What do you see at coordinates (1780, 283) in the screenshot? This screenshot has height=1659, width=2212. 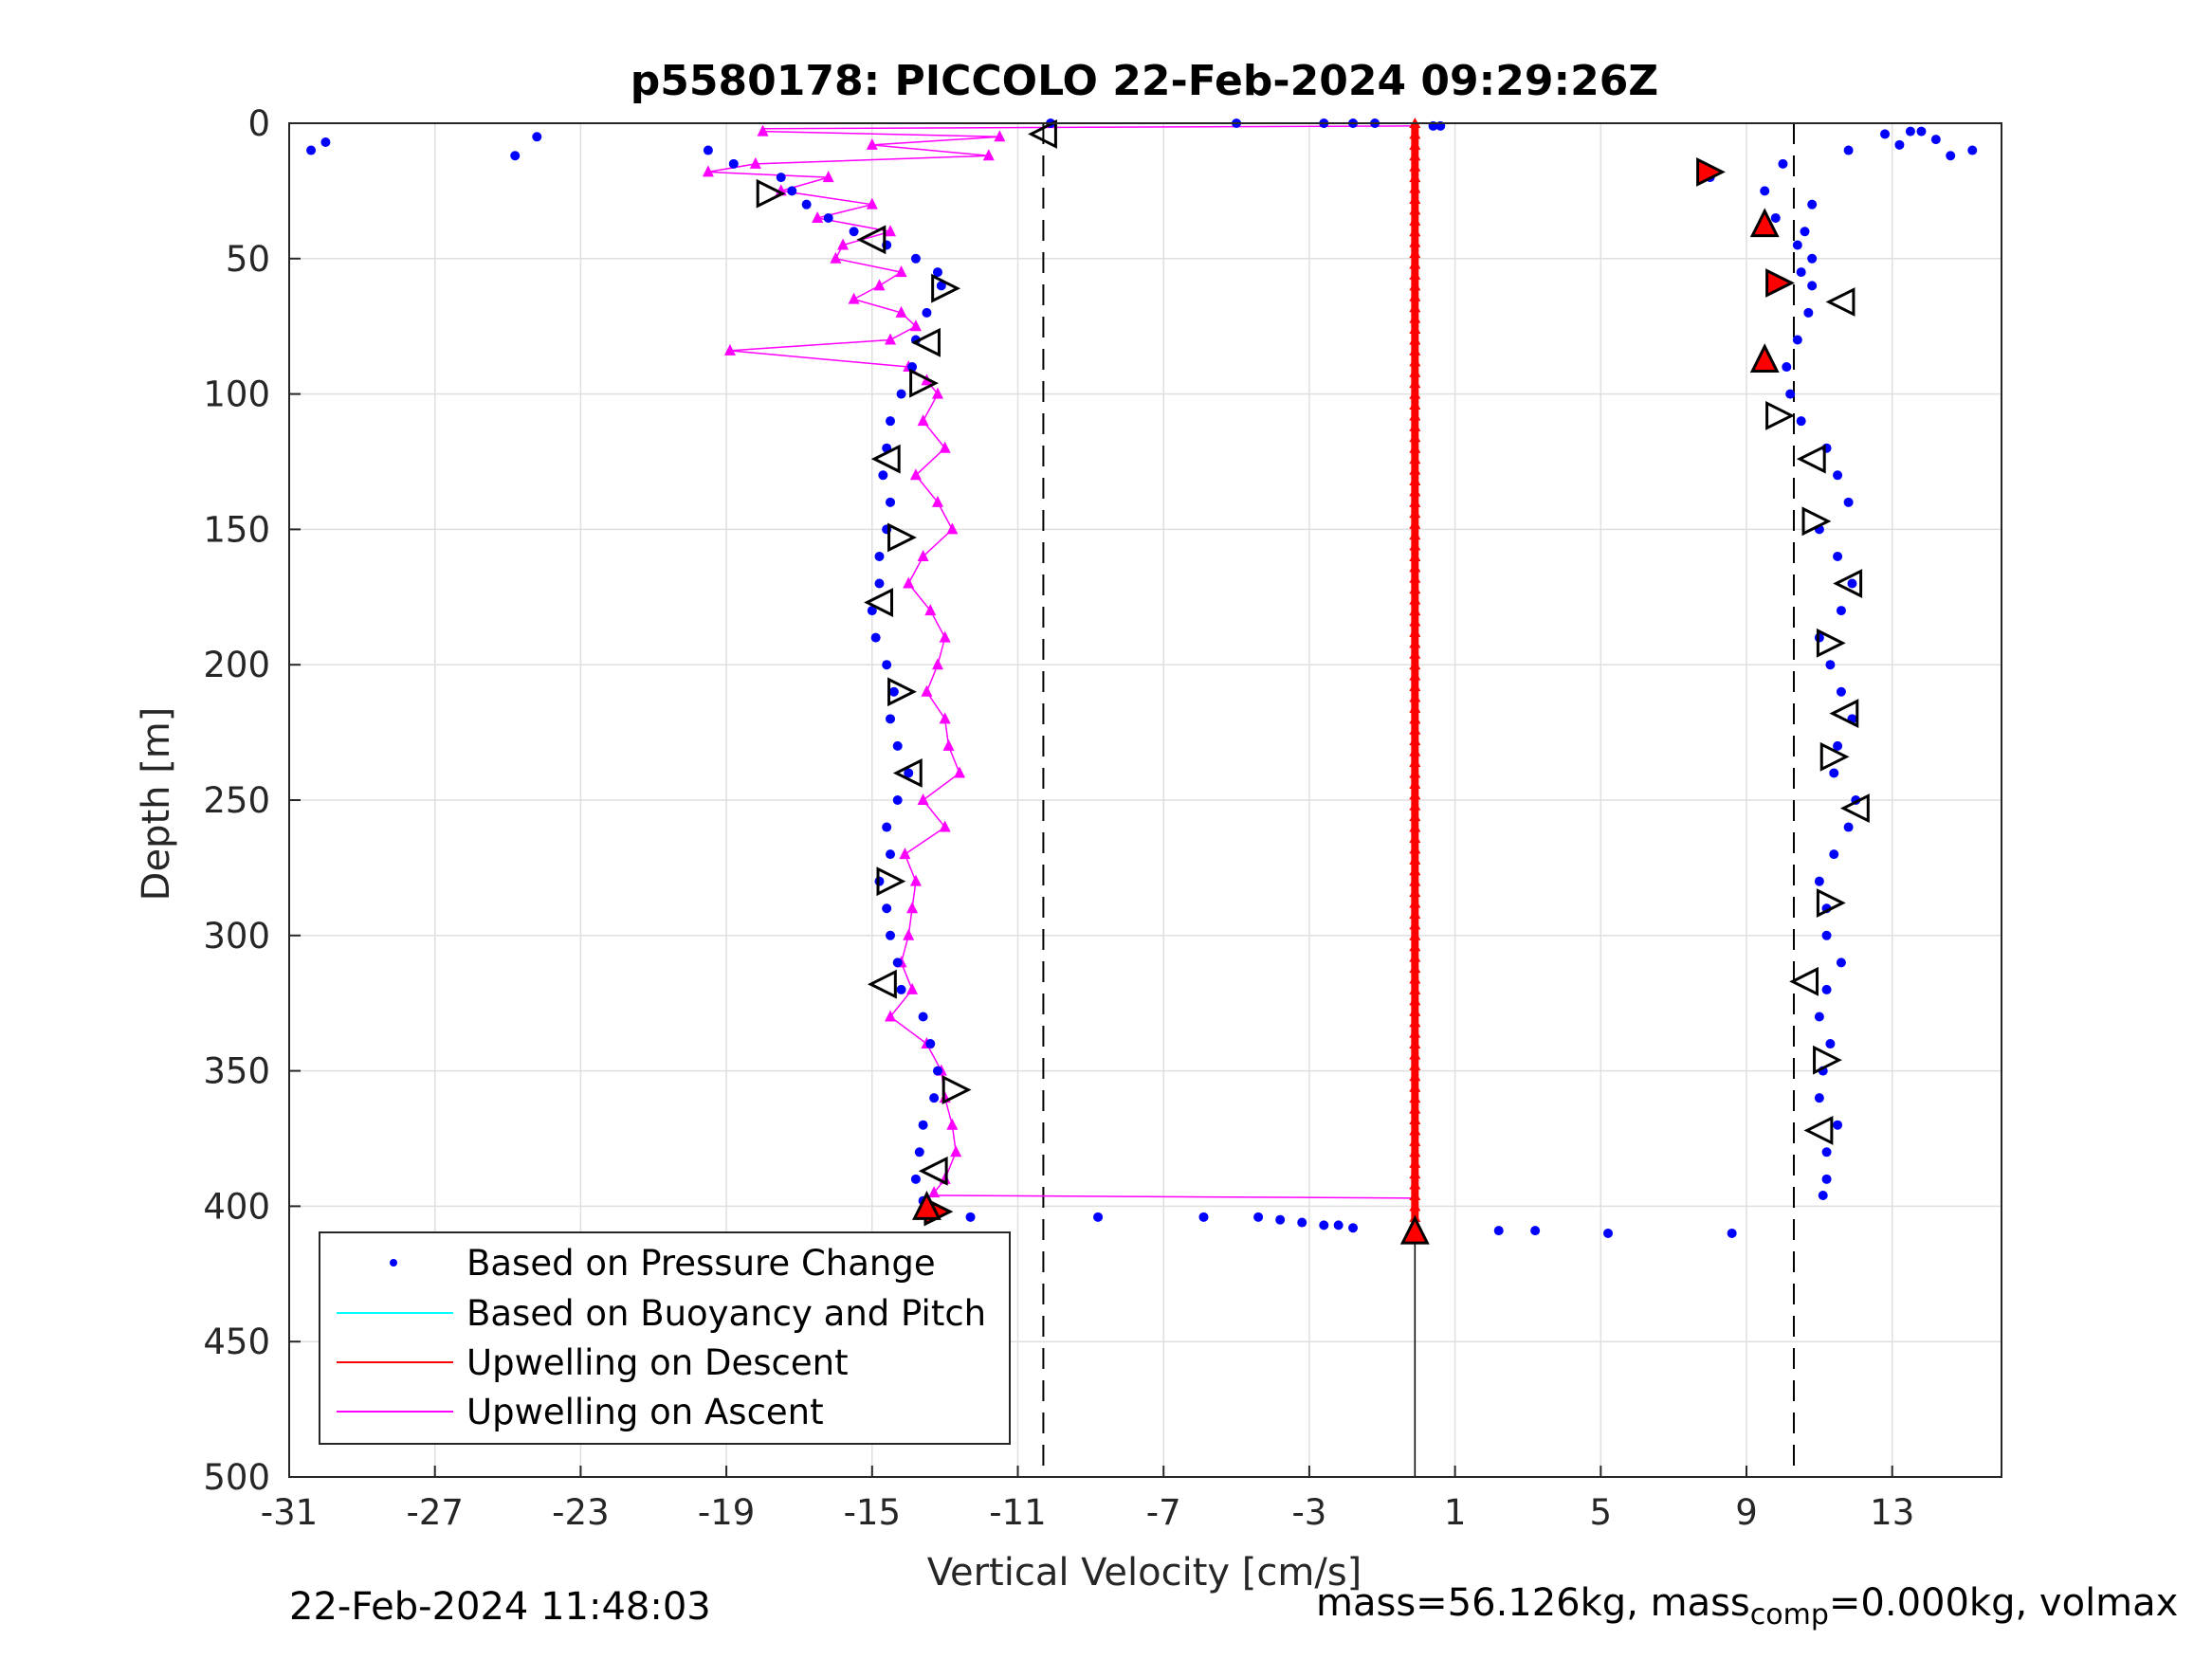 I see `red-right-marker` at bounding box center [1780, 283].